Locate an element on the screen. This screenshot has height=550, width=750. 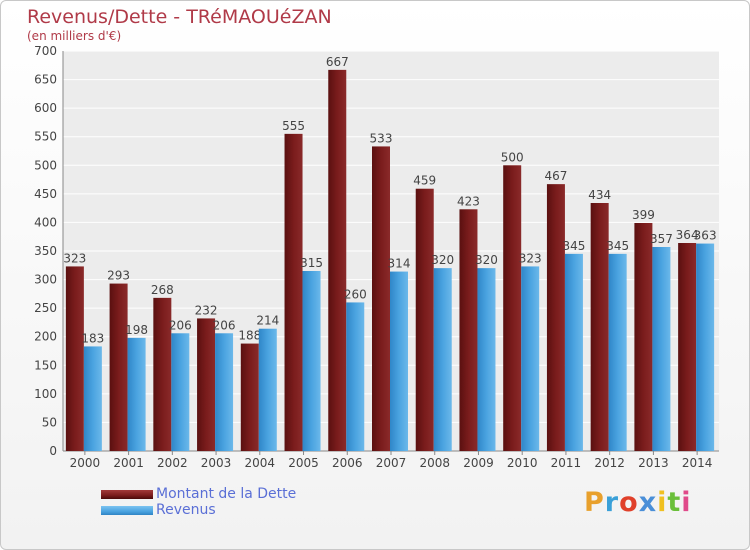
data-label-debt: 667 is located at coordinates (337, 62).